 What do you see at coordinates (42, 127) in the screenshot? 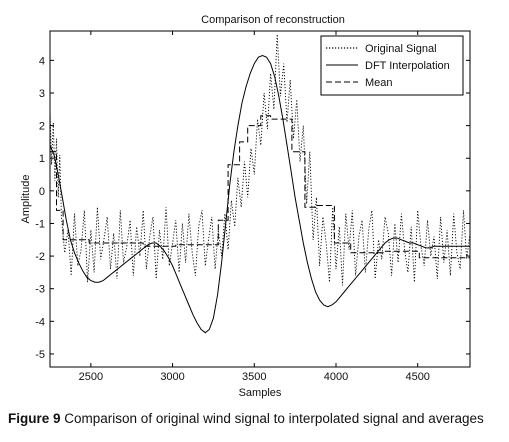
I see `y-tick-label: 2` at bounding box center [42, 127].